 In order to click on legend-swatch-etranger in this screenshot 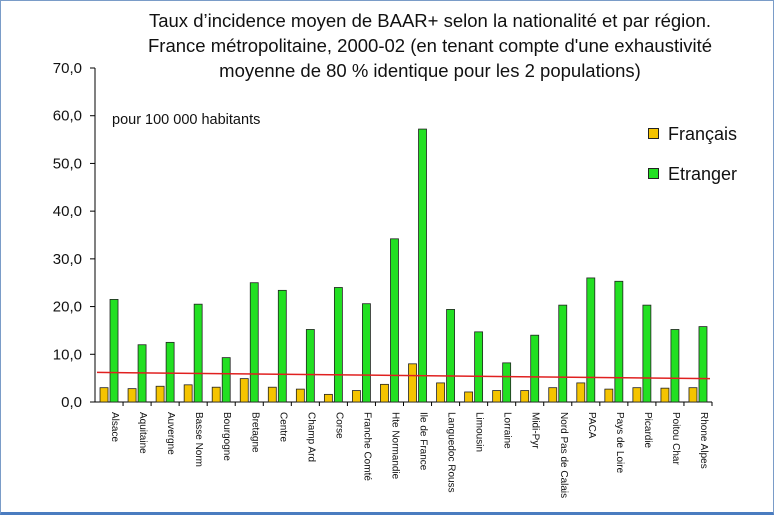, I will do `click(653, 173)`.